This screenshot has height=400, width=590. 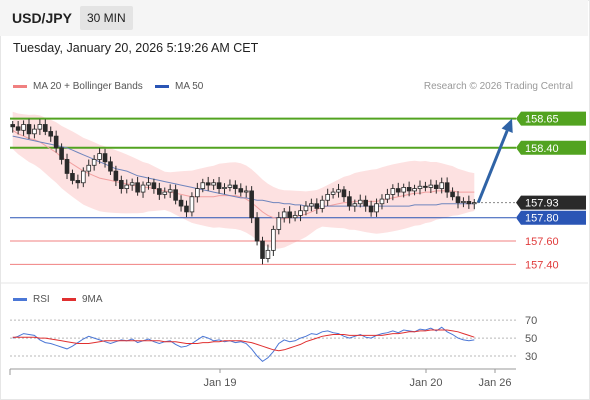 What do you see at coordinates (507, 125) in the screenshot?
I see `forecast-arrow-head` at bounding box center [507, 125].